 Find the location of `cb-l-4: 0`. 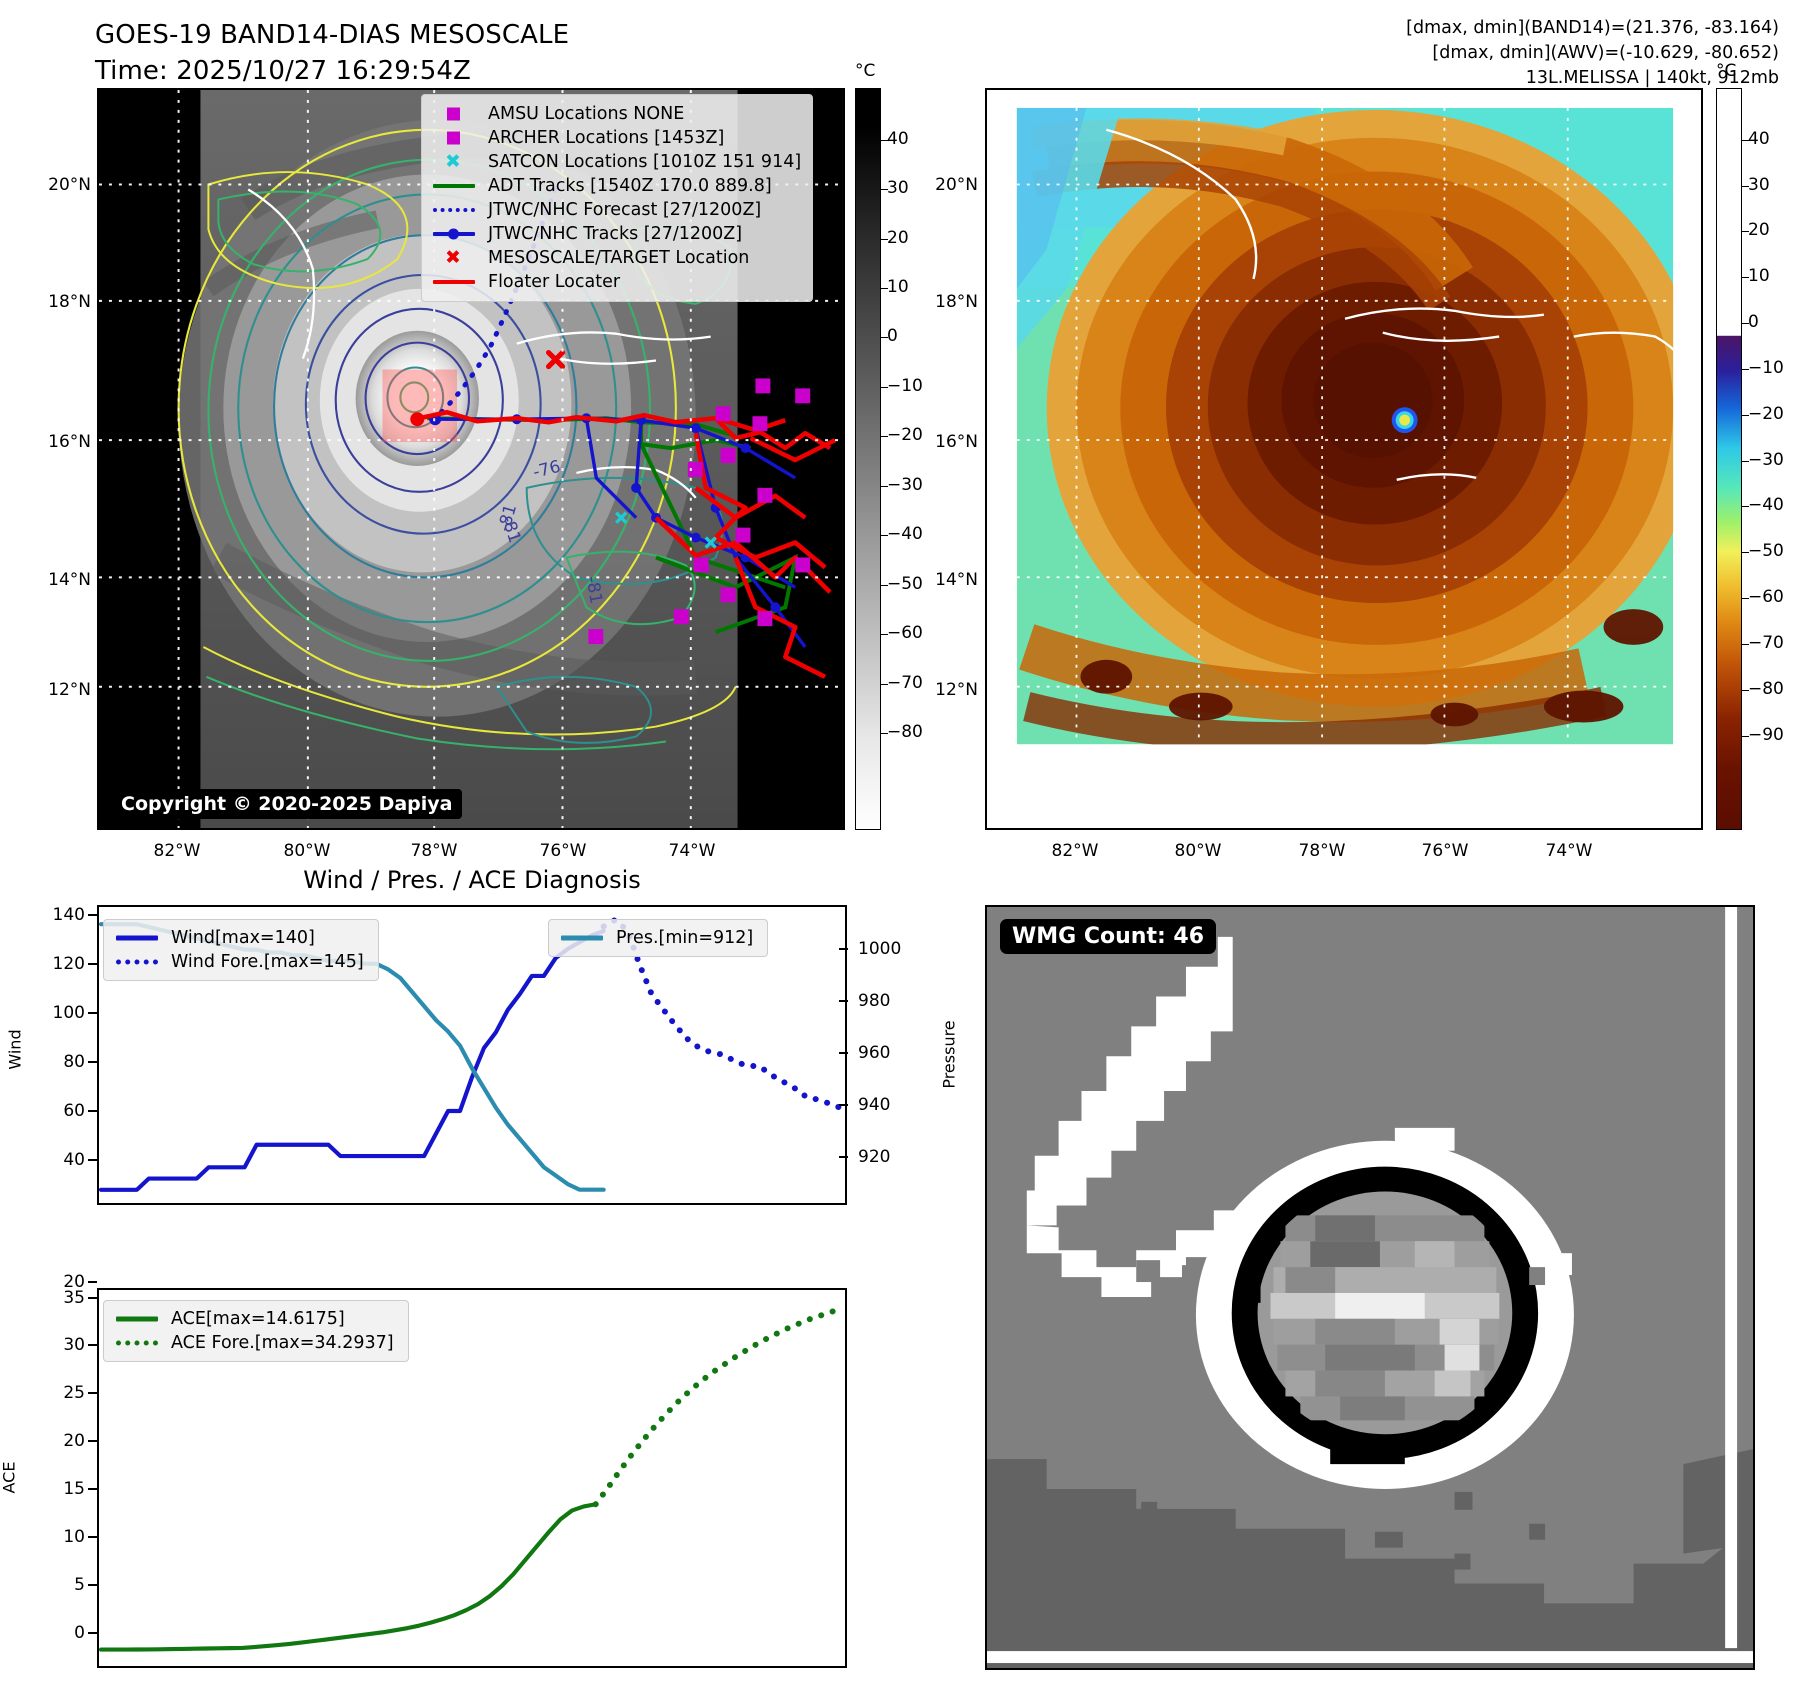

cb-l-4: 0 is located at coordinates (892, 336).